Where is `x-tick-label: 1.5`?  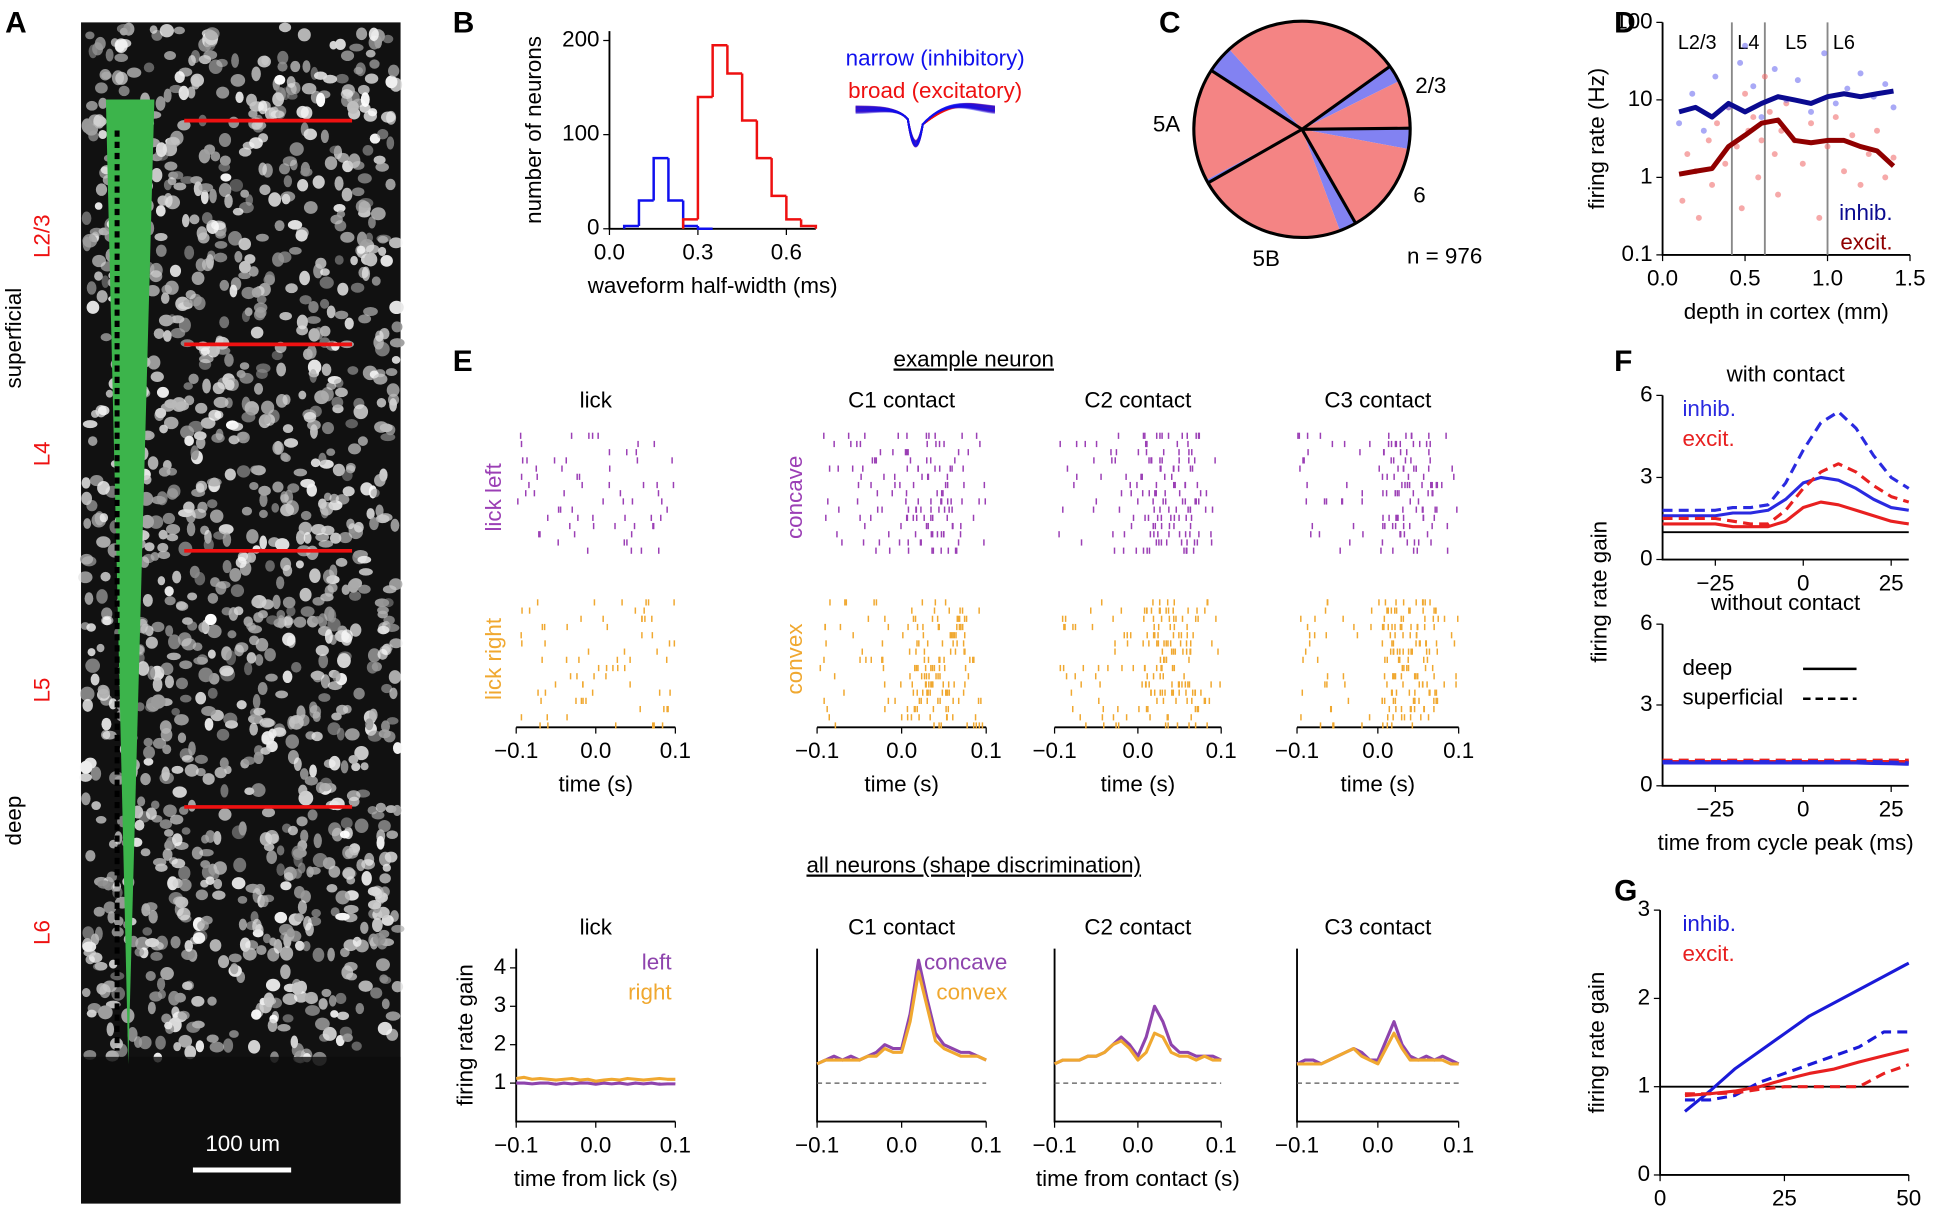
x-tick-label: 1.5 is located at coordinates (1909, 278).